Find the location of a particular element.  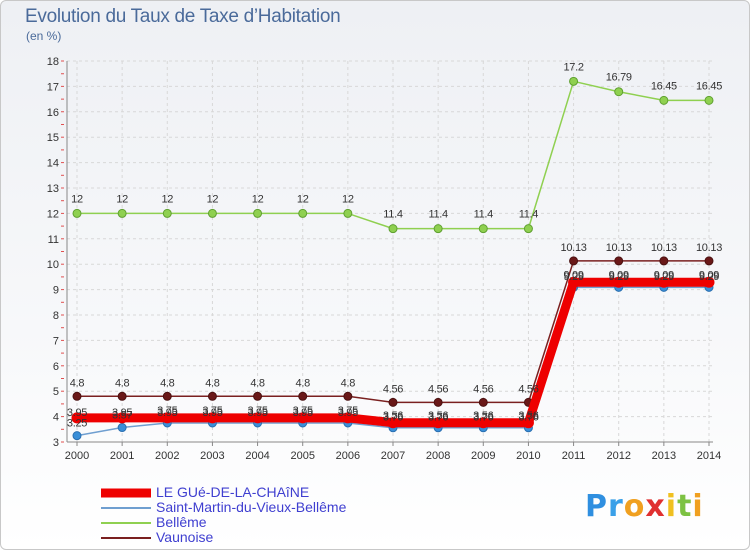

x-tick-label: 2012 is located at coordinates (618, 456).